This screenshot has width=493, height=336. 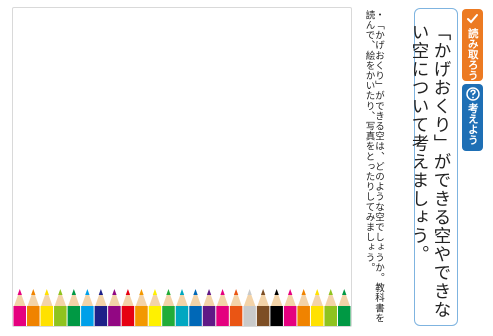 What do you see at coordinates (472, 19) in the screenshot?
I see `pencil-check-icon` at bounding box center [472, 19].